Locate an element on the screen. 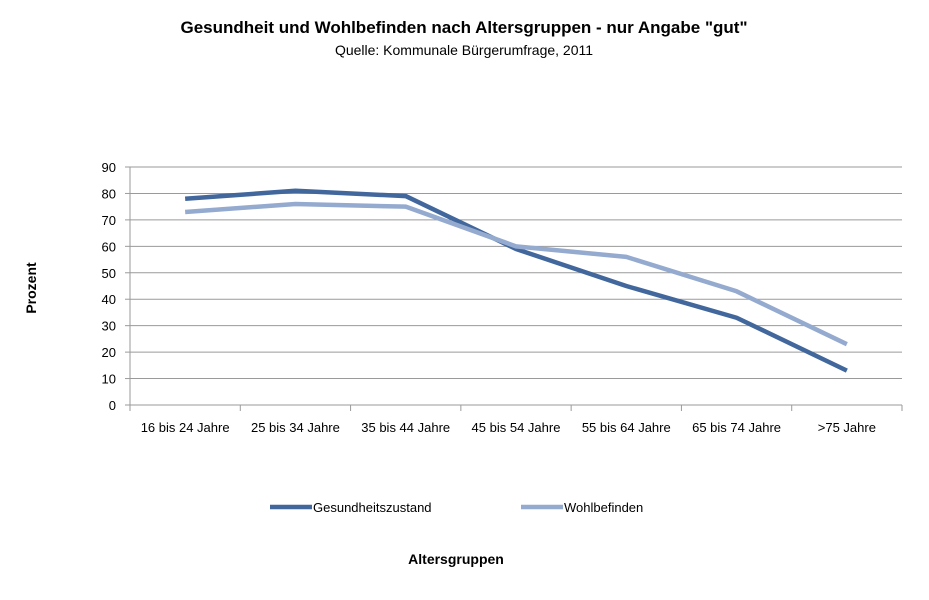 This screenshot has height=600, width=929. y-tick-label: 70 is located at coordinates (109, 220).